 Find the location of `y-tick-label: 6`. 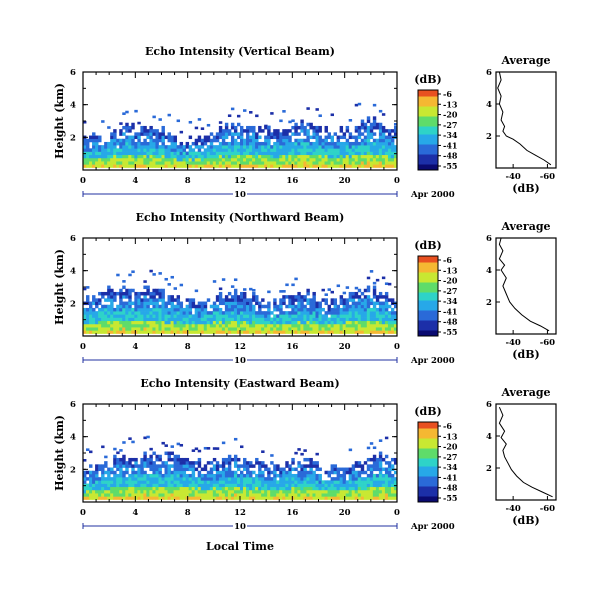

y-tick-label: 6 is located at coordinates (73, 405).